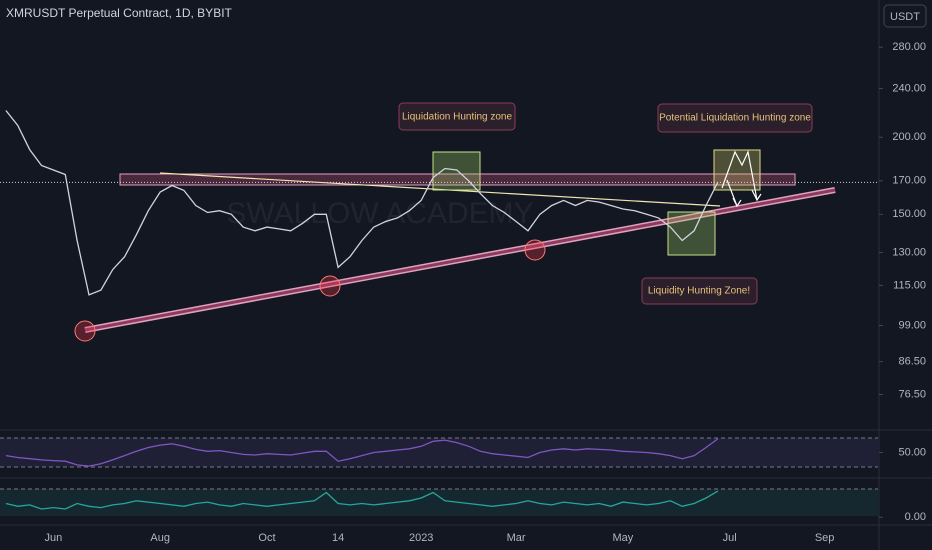  What do you see at coordinates (739, 175) in the screenshot?
I see `projection-path` at bounding box center [739, 175].